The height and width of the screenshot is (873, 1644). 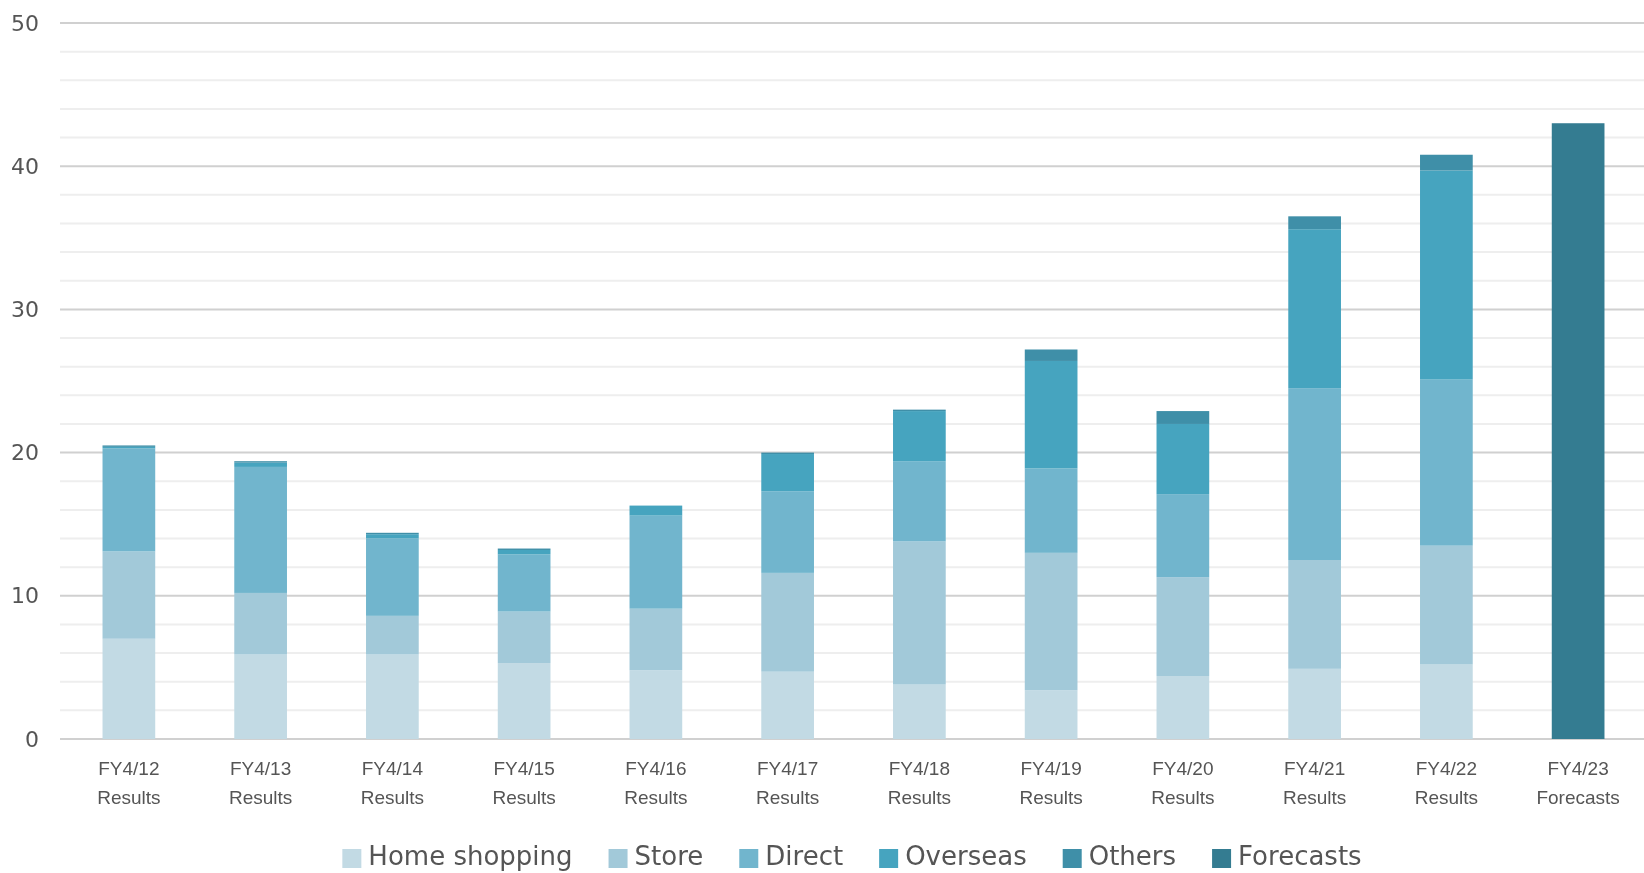 I want to click on x-tick-label: FY4/17 Results, so click(x=787, y=783).